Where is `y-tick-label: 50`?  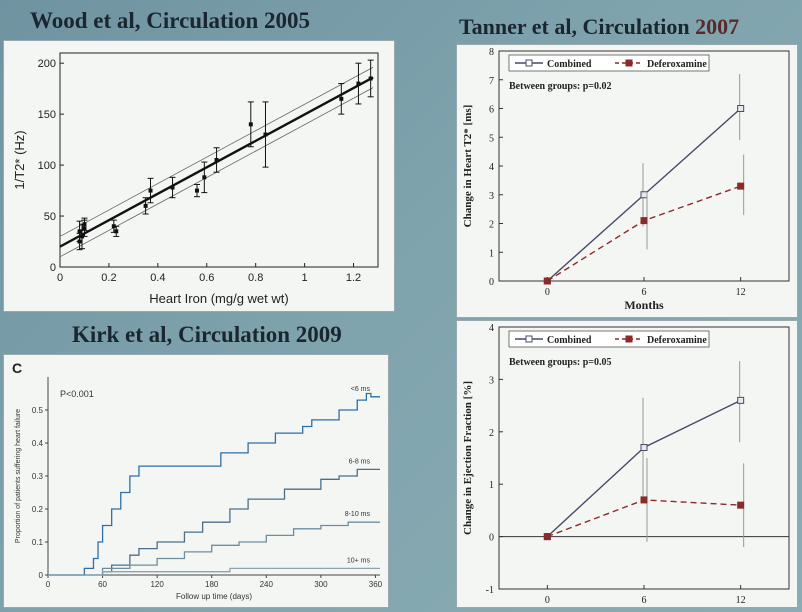 y-tick-label: 50 is located at coordinates (50, 217).